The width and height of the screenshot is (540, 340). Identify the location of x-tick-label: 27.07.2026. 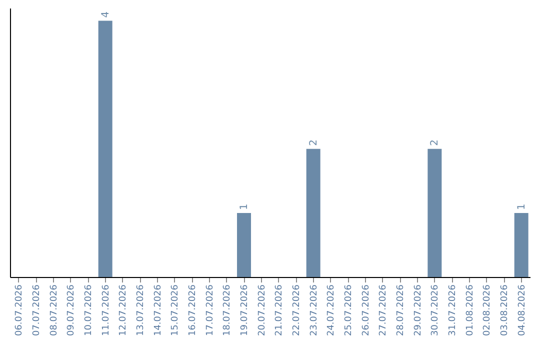
(383, 310).